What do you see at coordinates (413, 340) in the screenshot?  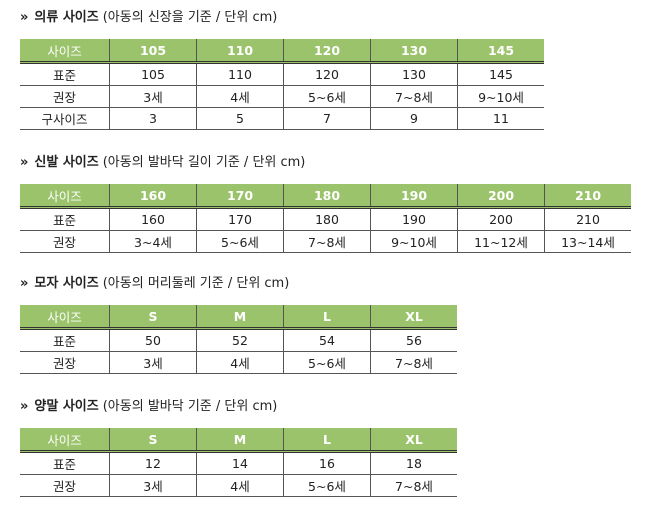 I see `table-cell: 56` at bounding box center [413, 340].